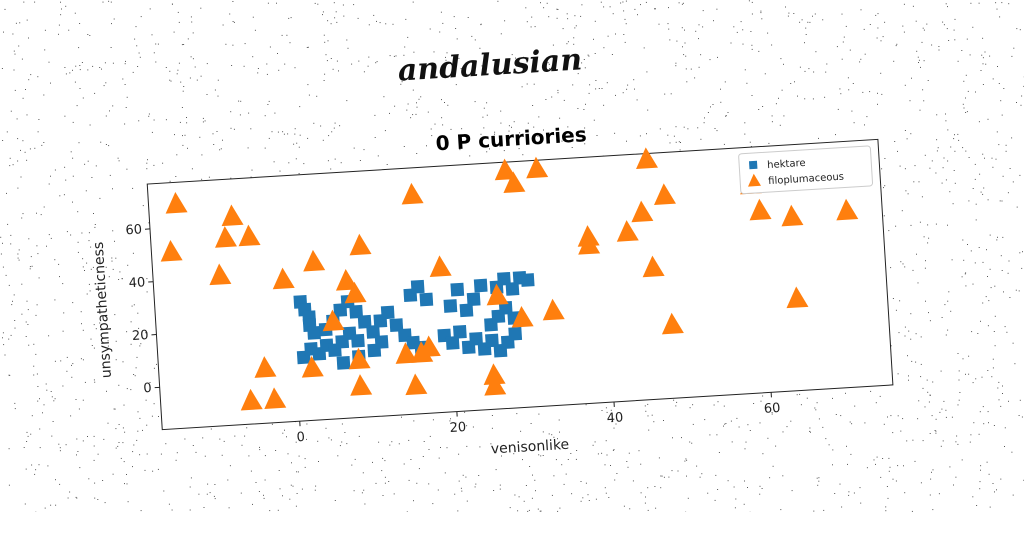 This screenshot has width=1024, height=543. Describe the element at coordinates (753, 165) in the screenshot. I see `legend-marker-hektare` at that location.